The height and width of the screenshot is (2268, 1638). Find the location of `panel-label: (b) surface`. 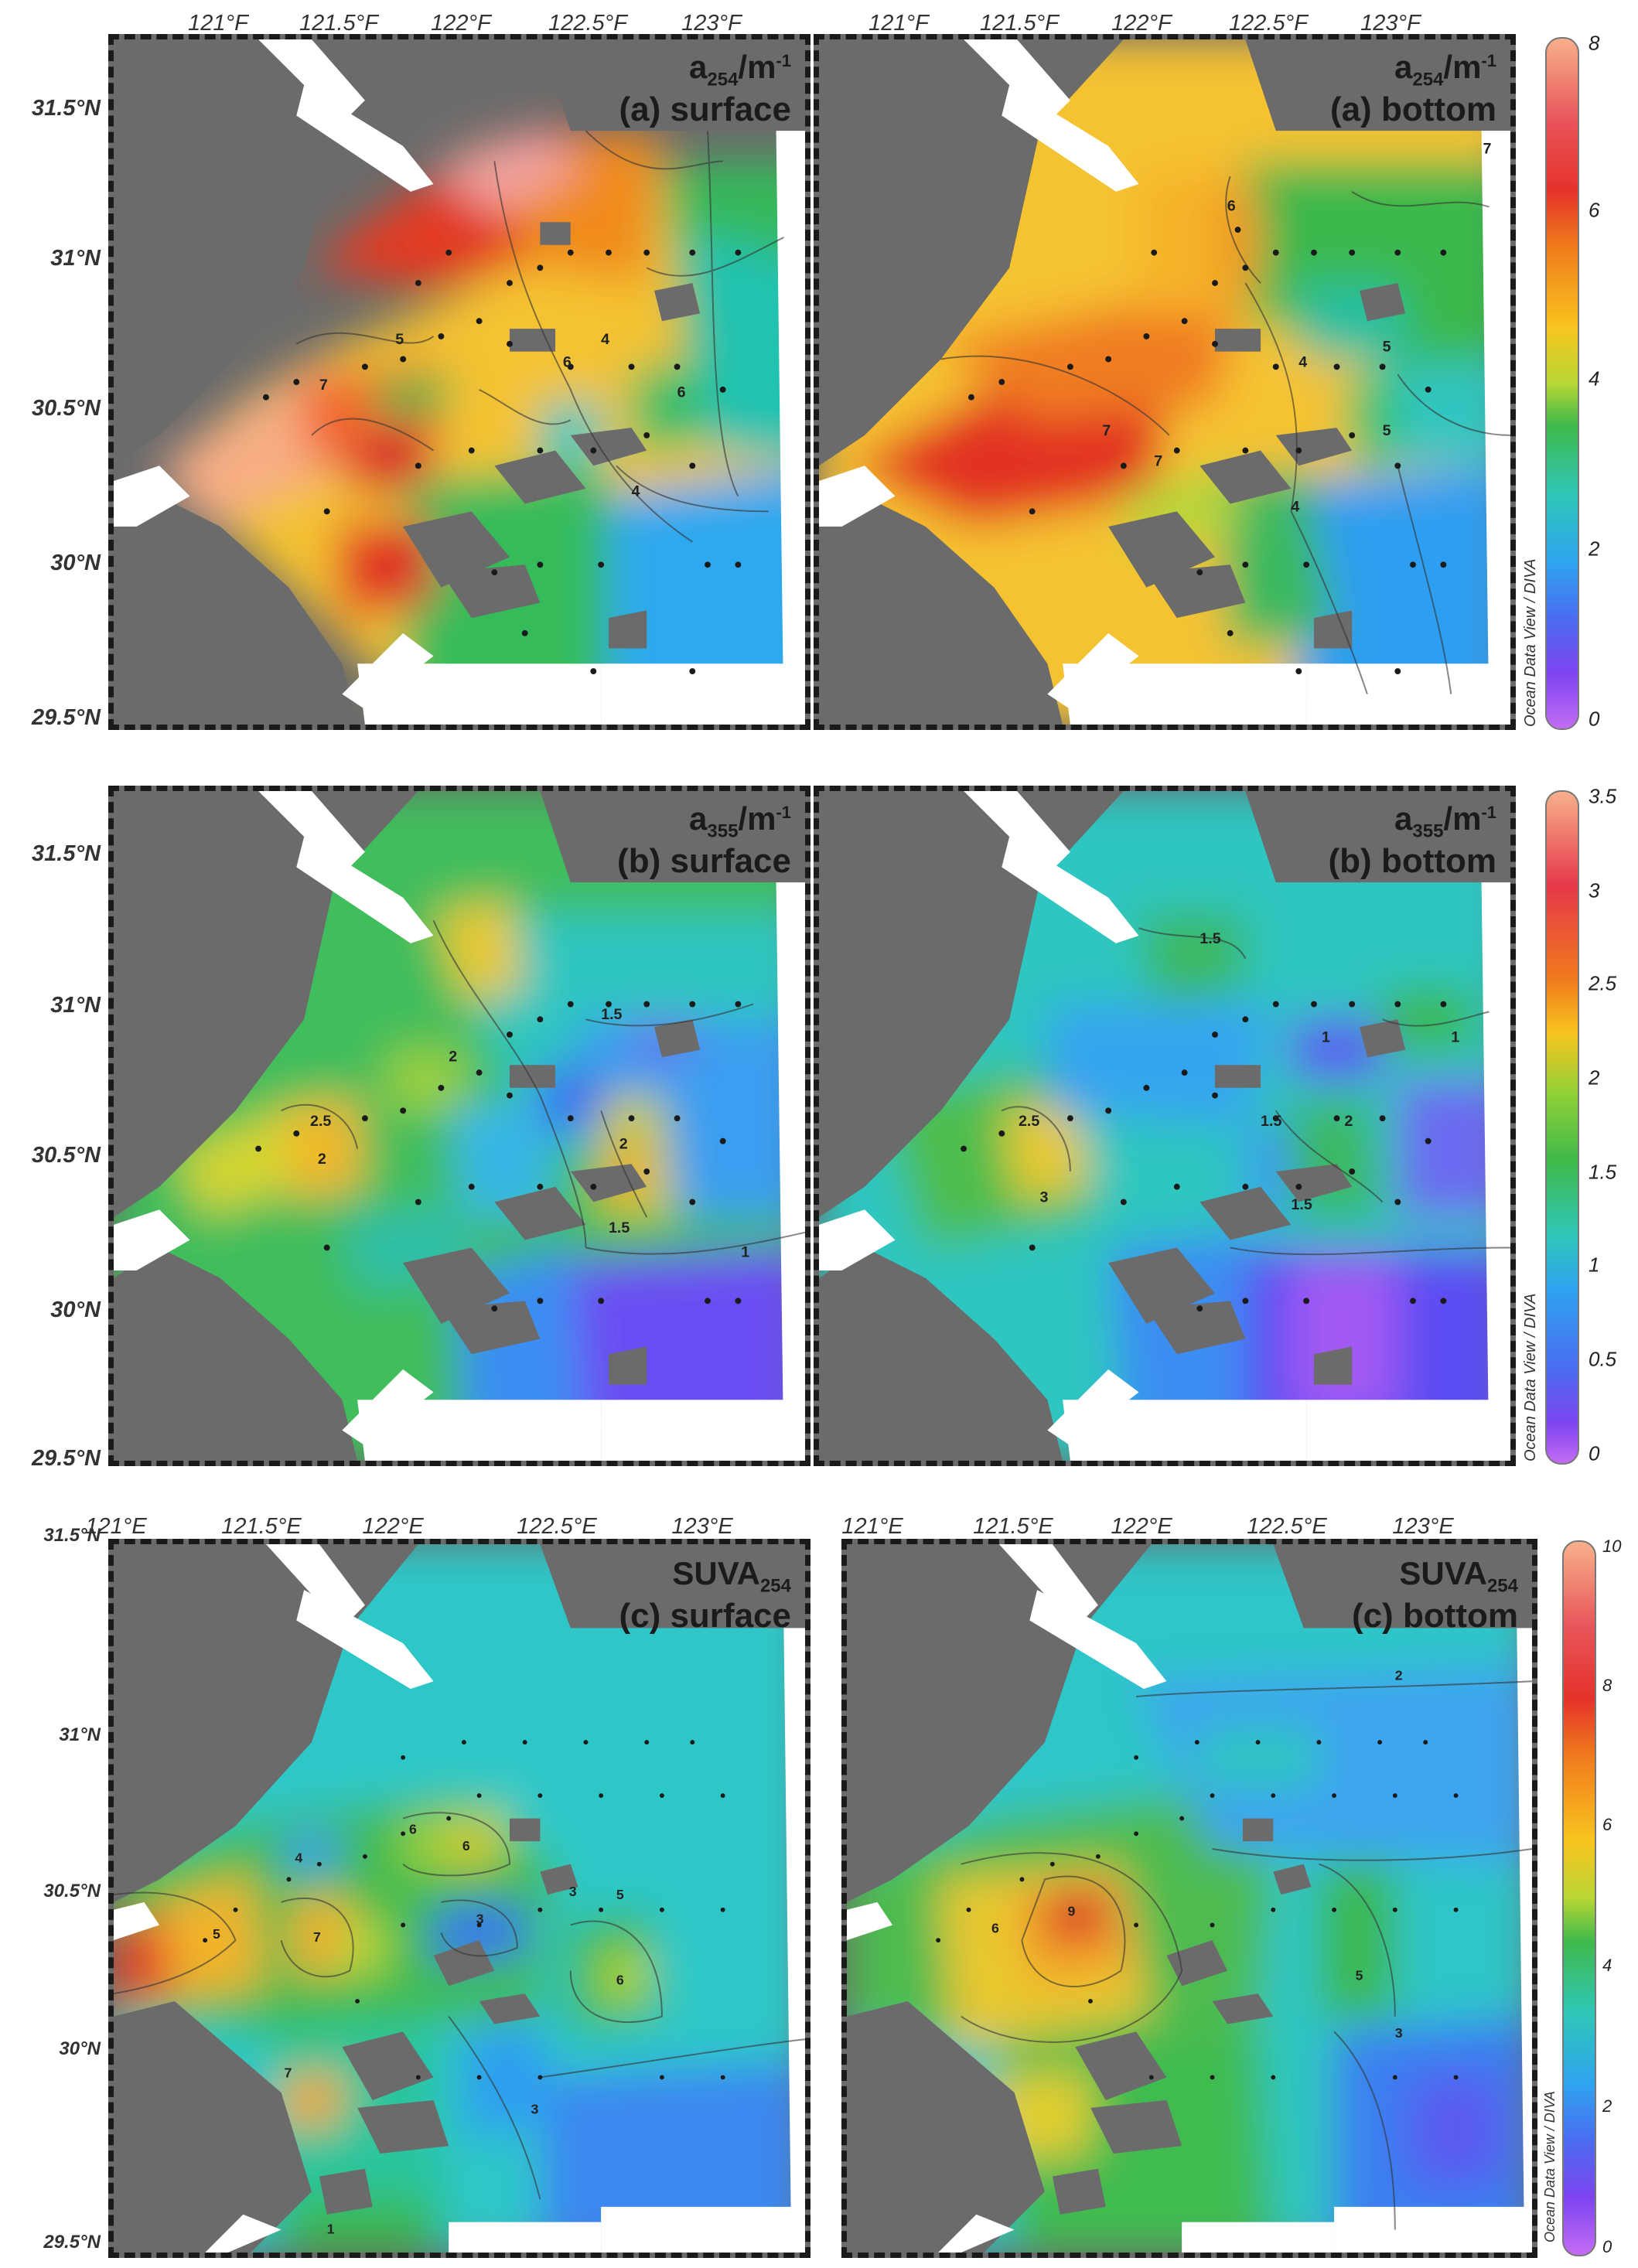

panel-label: (b) surface is located at coordinates (704, 860).